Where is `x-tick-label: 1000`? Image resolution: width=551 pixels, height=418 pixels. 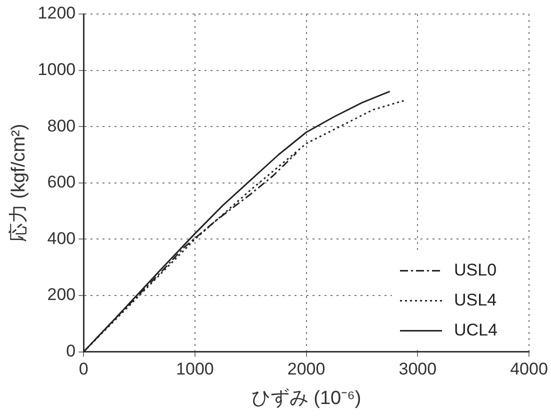
x-tick-label: 1000 is located at coordinates (195, 369).